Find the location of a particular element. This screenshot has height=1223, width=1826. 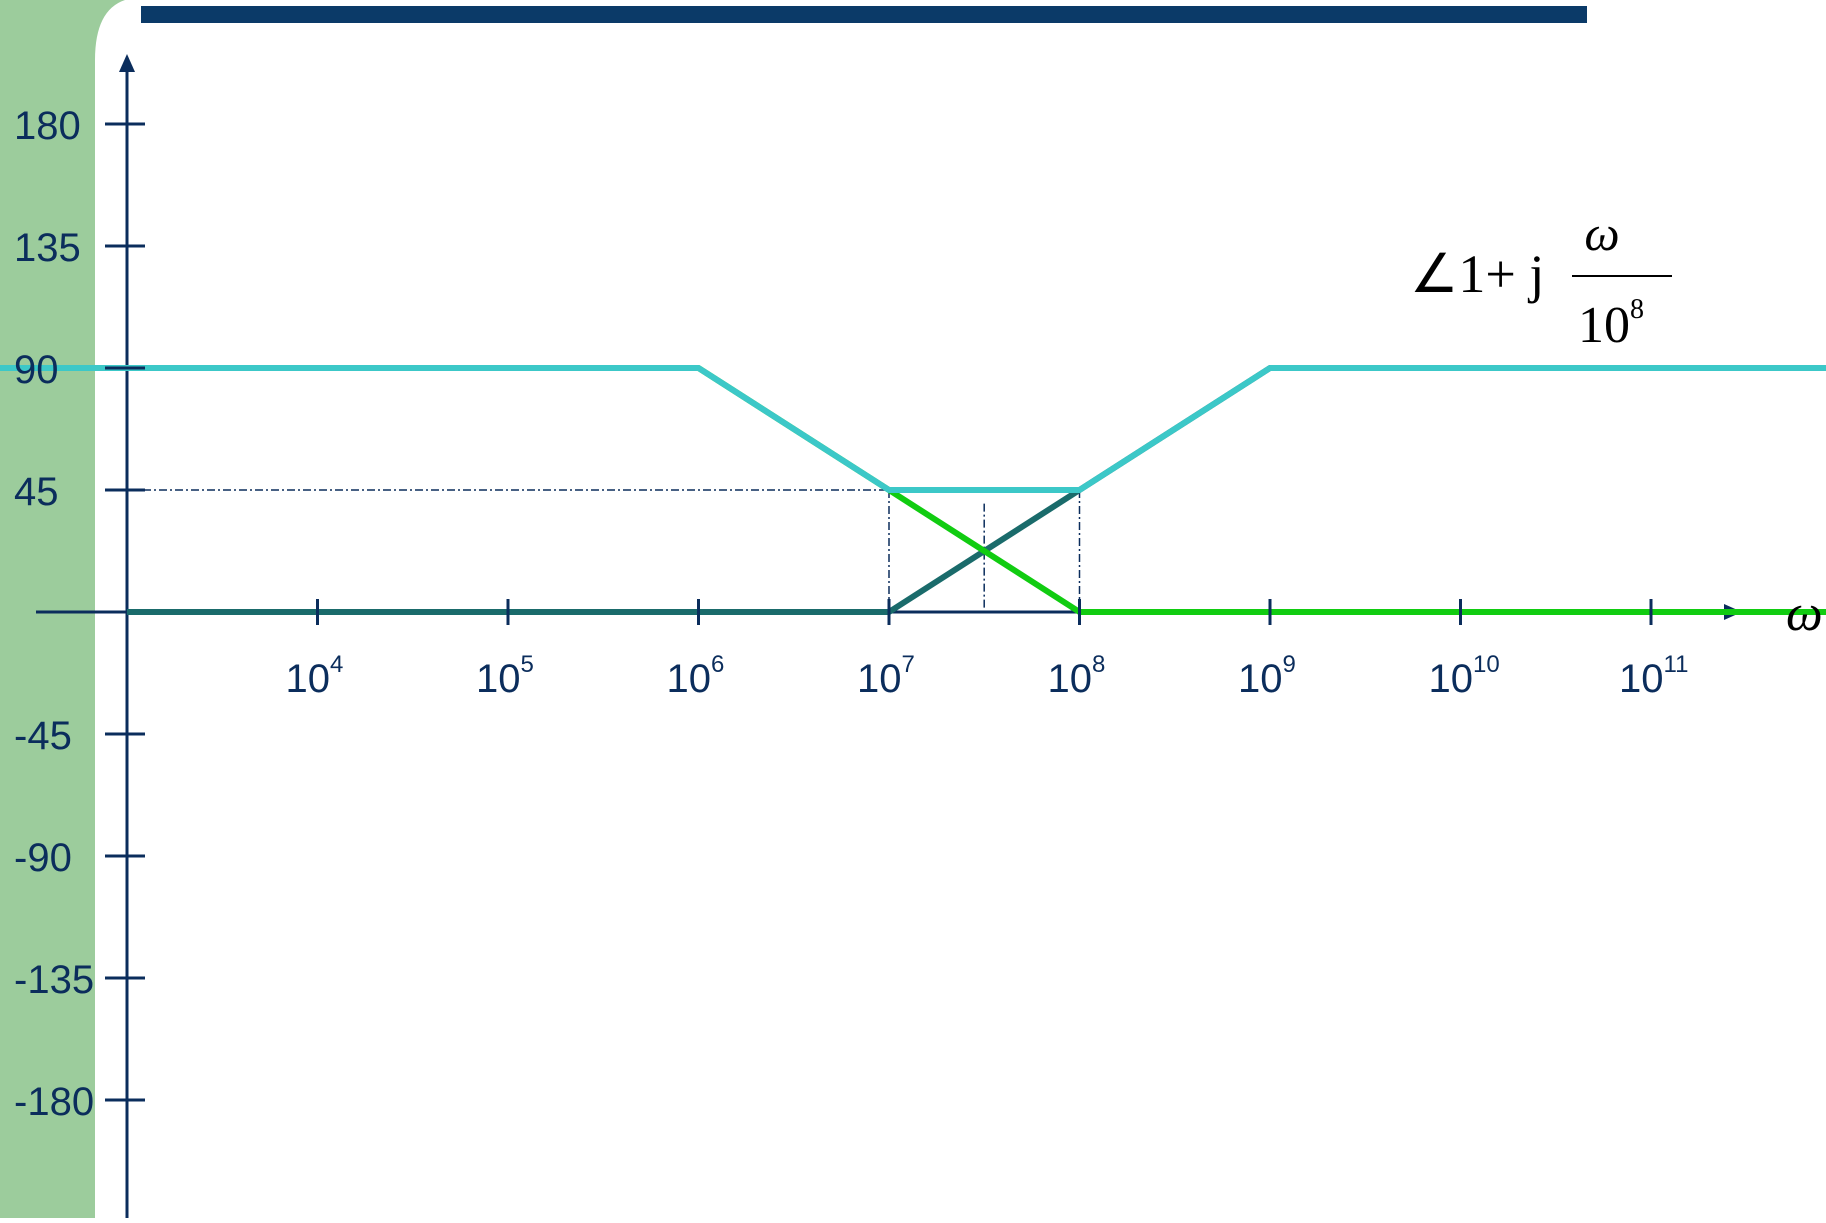

y-tick-label: 180 is located at coordinates (47, 126).